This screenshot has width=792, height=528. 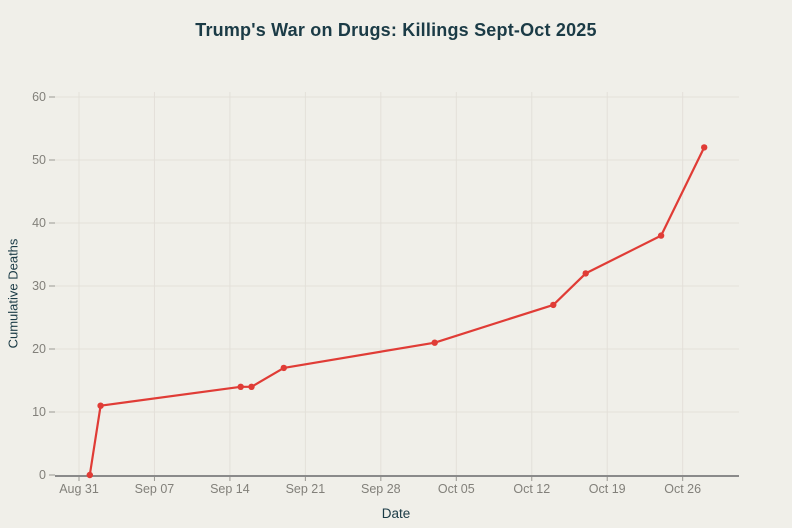 What do you see at coordinates (396, 513) in the screenshot?
I see `x-axis-title: Date` at bounding box center [396, 513].